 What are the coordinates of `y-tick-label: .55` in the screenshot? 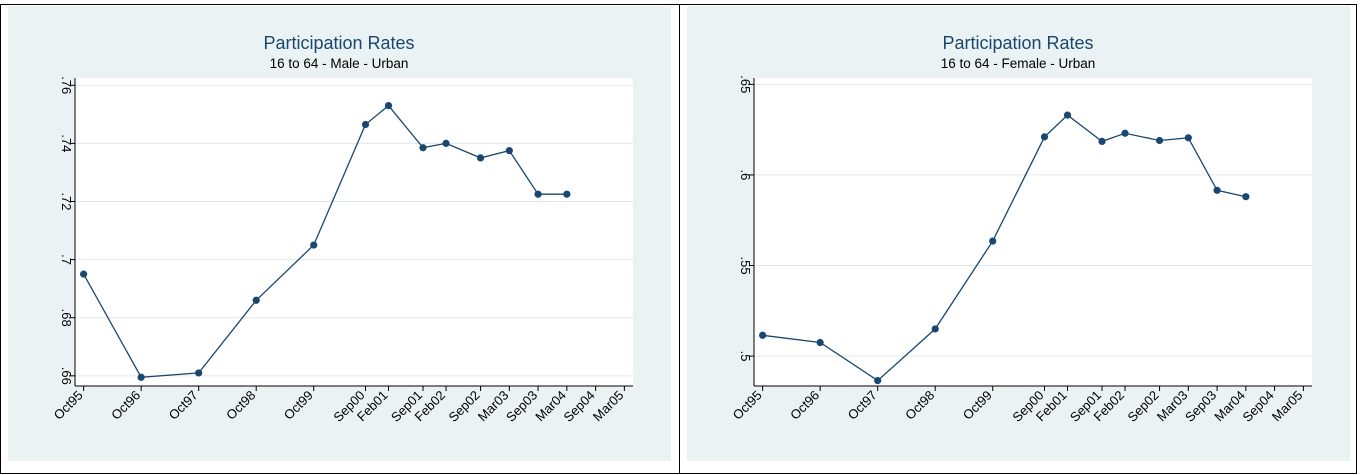 It's located at (745, 265).